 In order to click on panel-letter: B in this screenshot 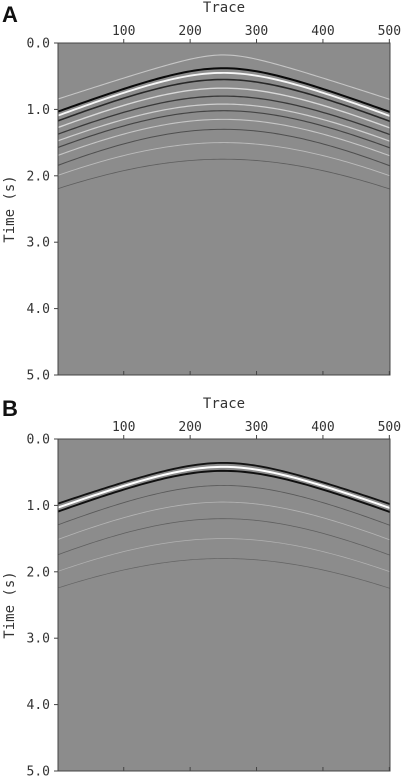, I will do `click(10, 408)`.